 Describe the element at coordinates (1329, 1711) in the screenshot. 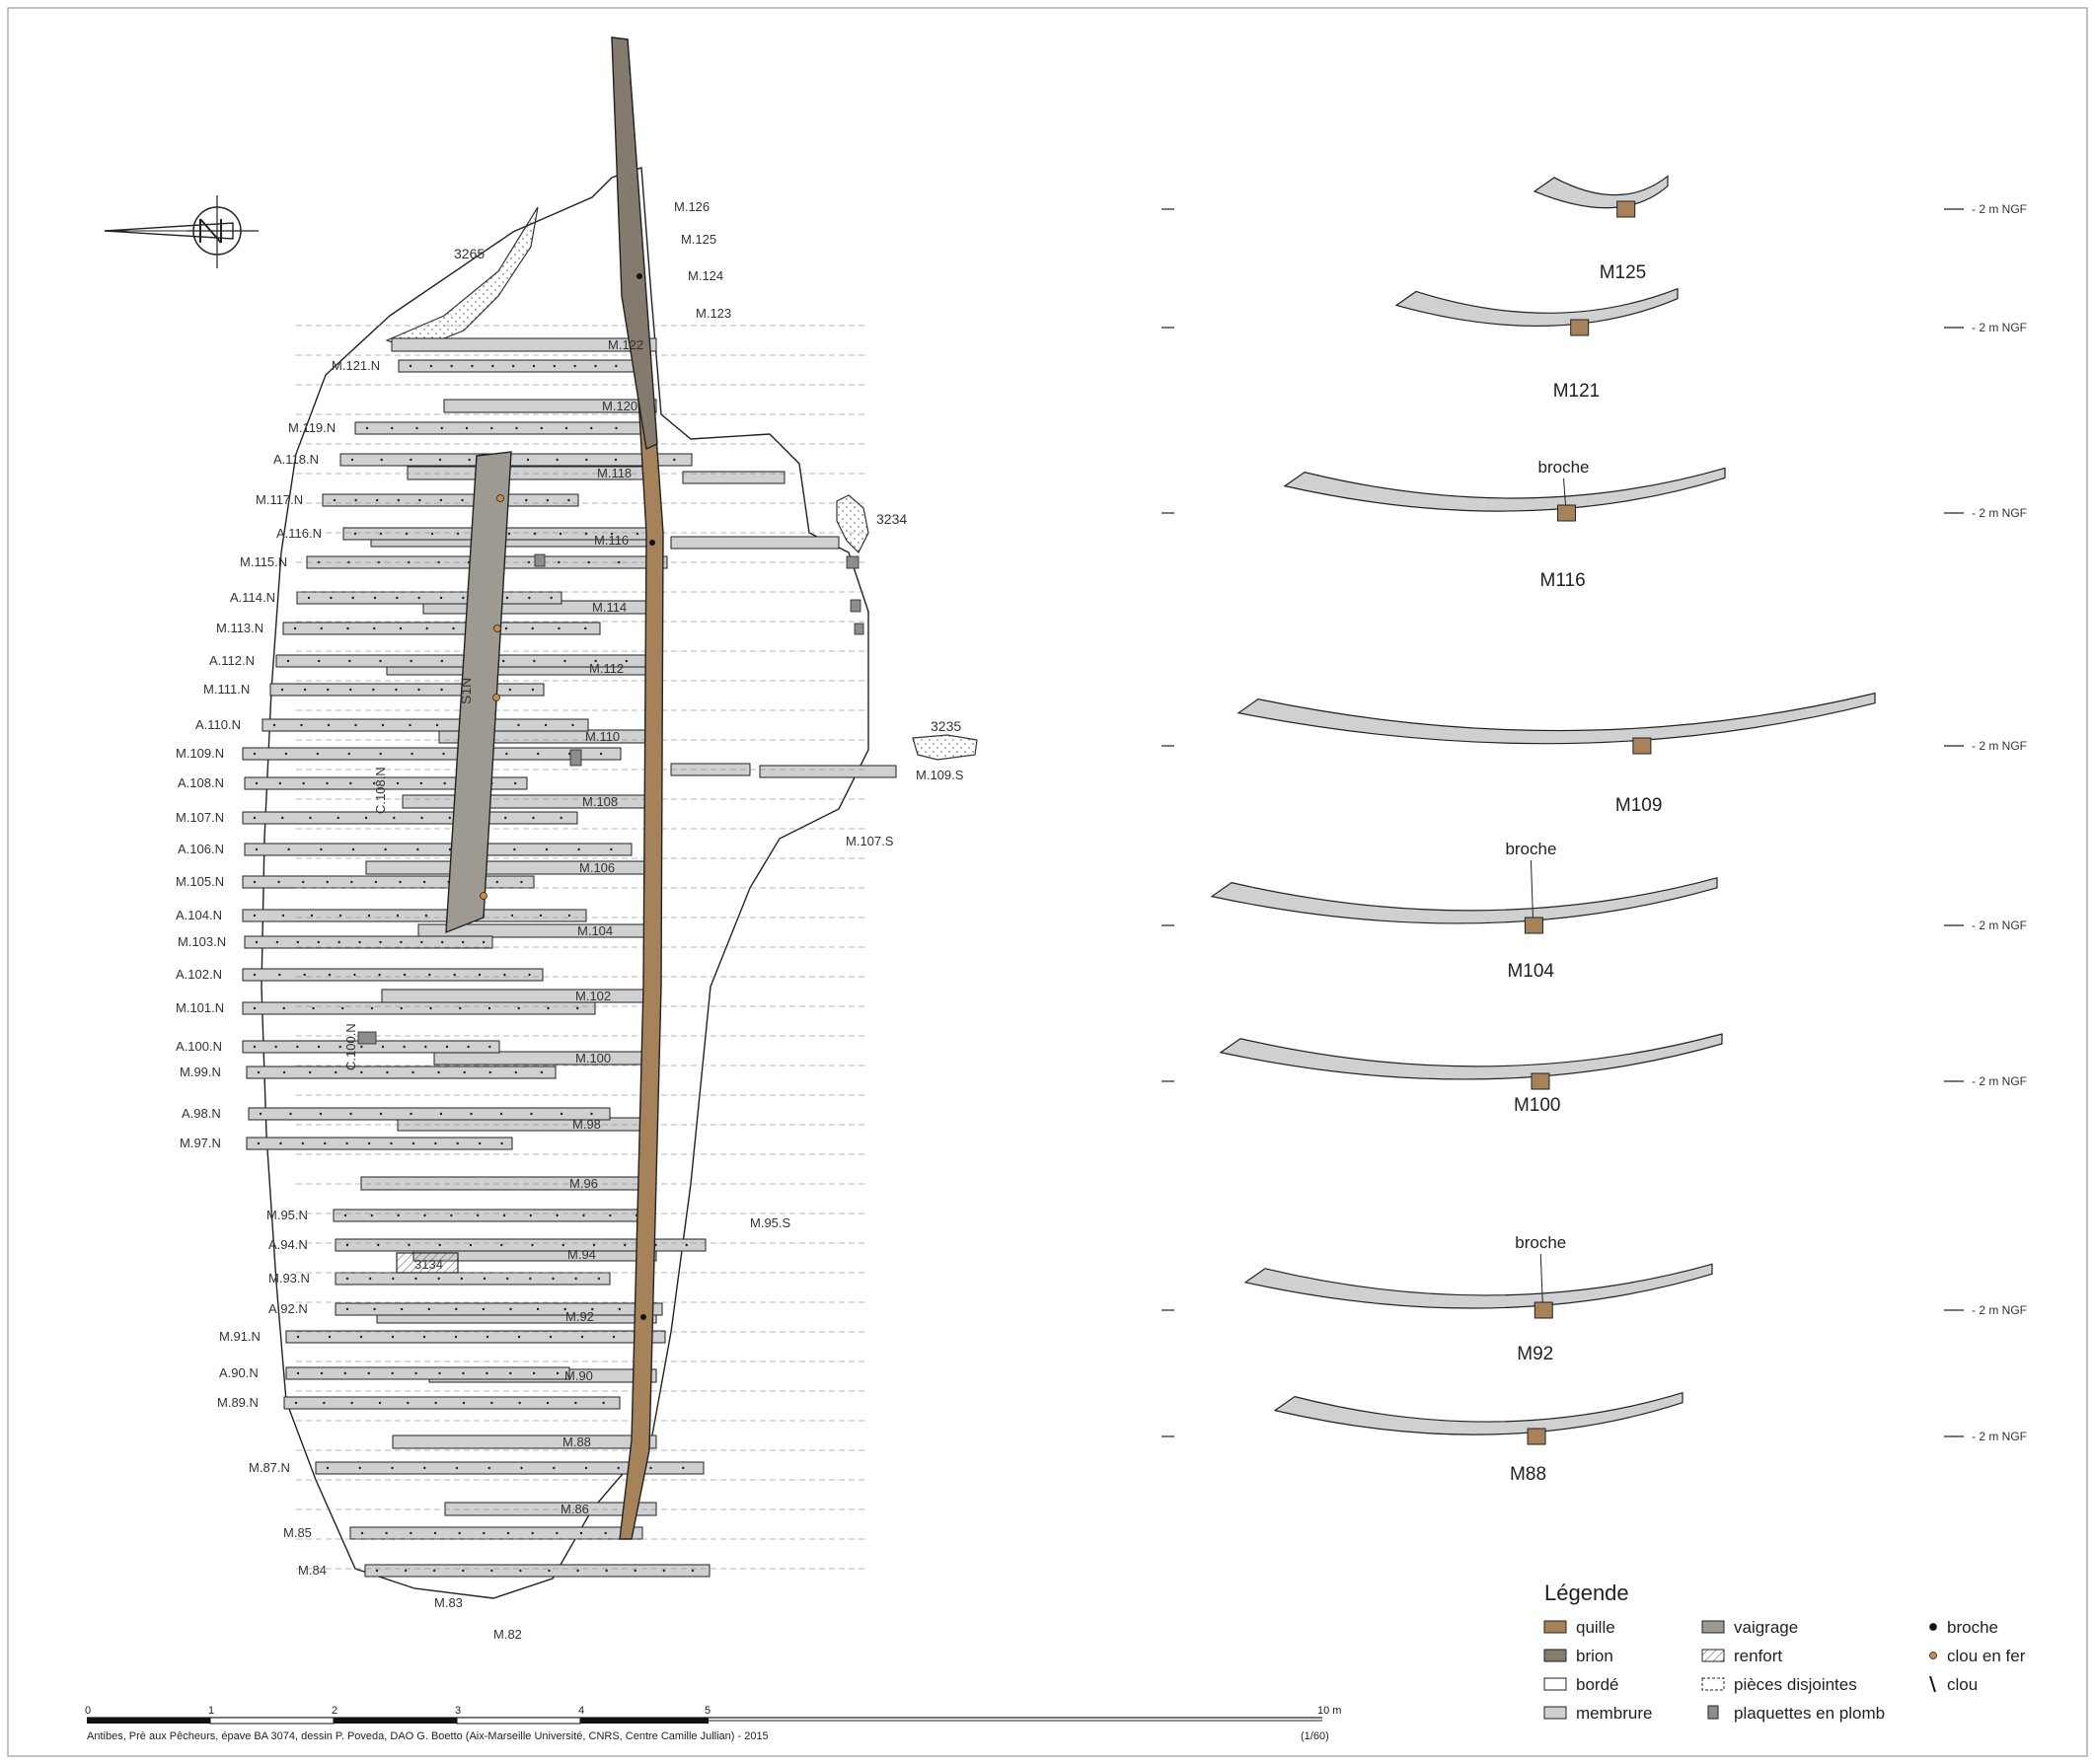

I see `scale-tick-10: 10 m` at that location.